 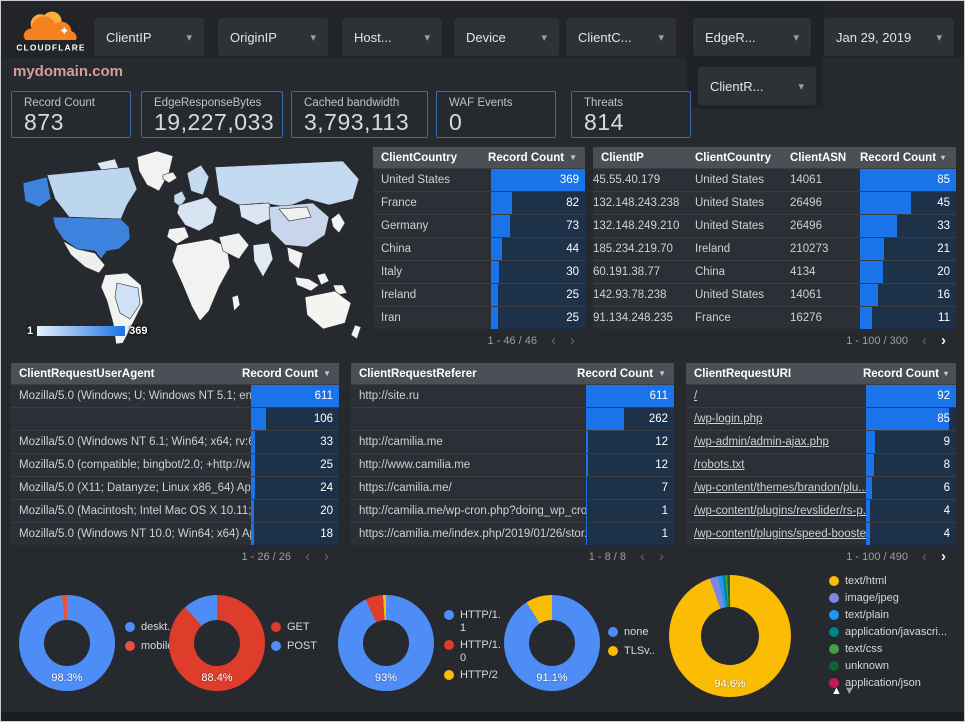 What do you see at coordinates (217, 643) in the screenshot?
I see `donut-request-method: 88.4%` at bounding box center [217, 643].